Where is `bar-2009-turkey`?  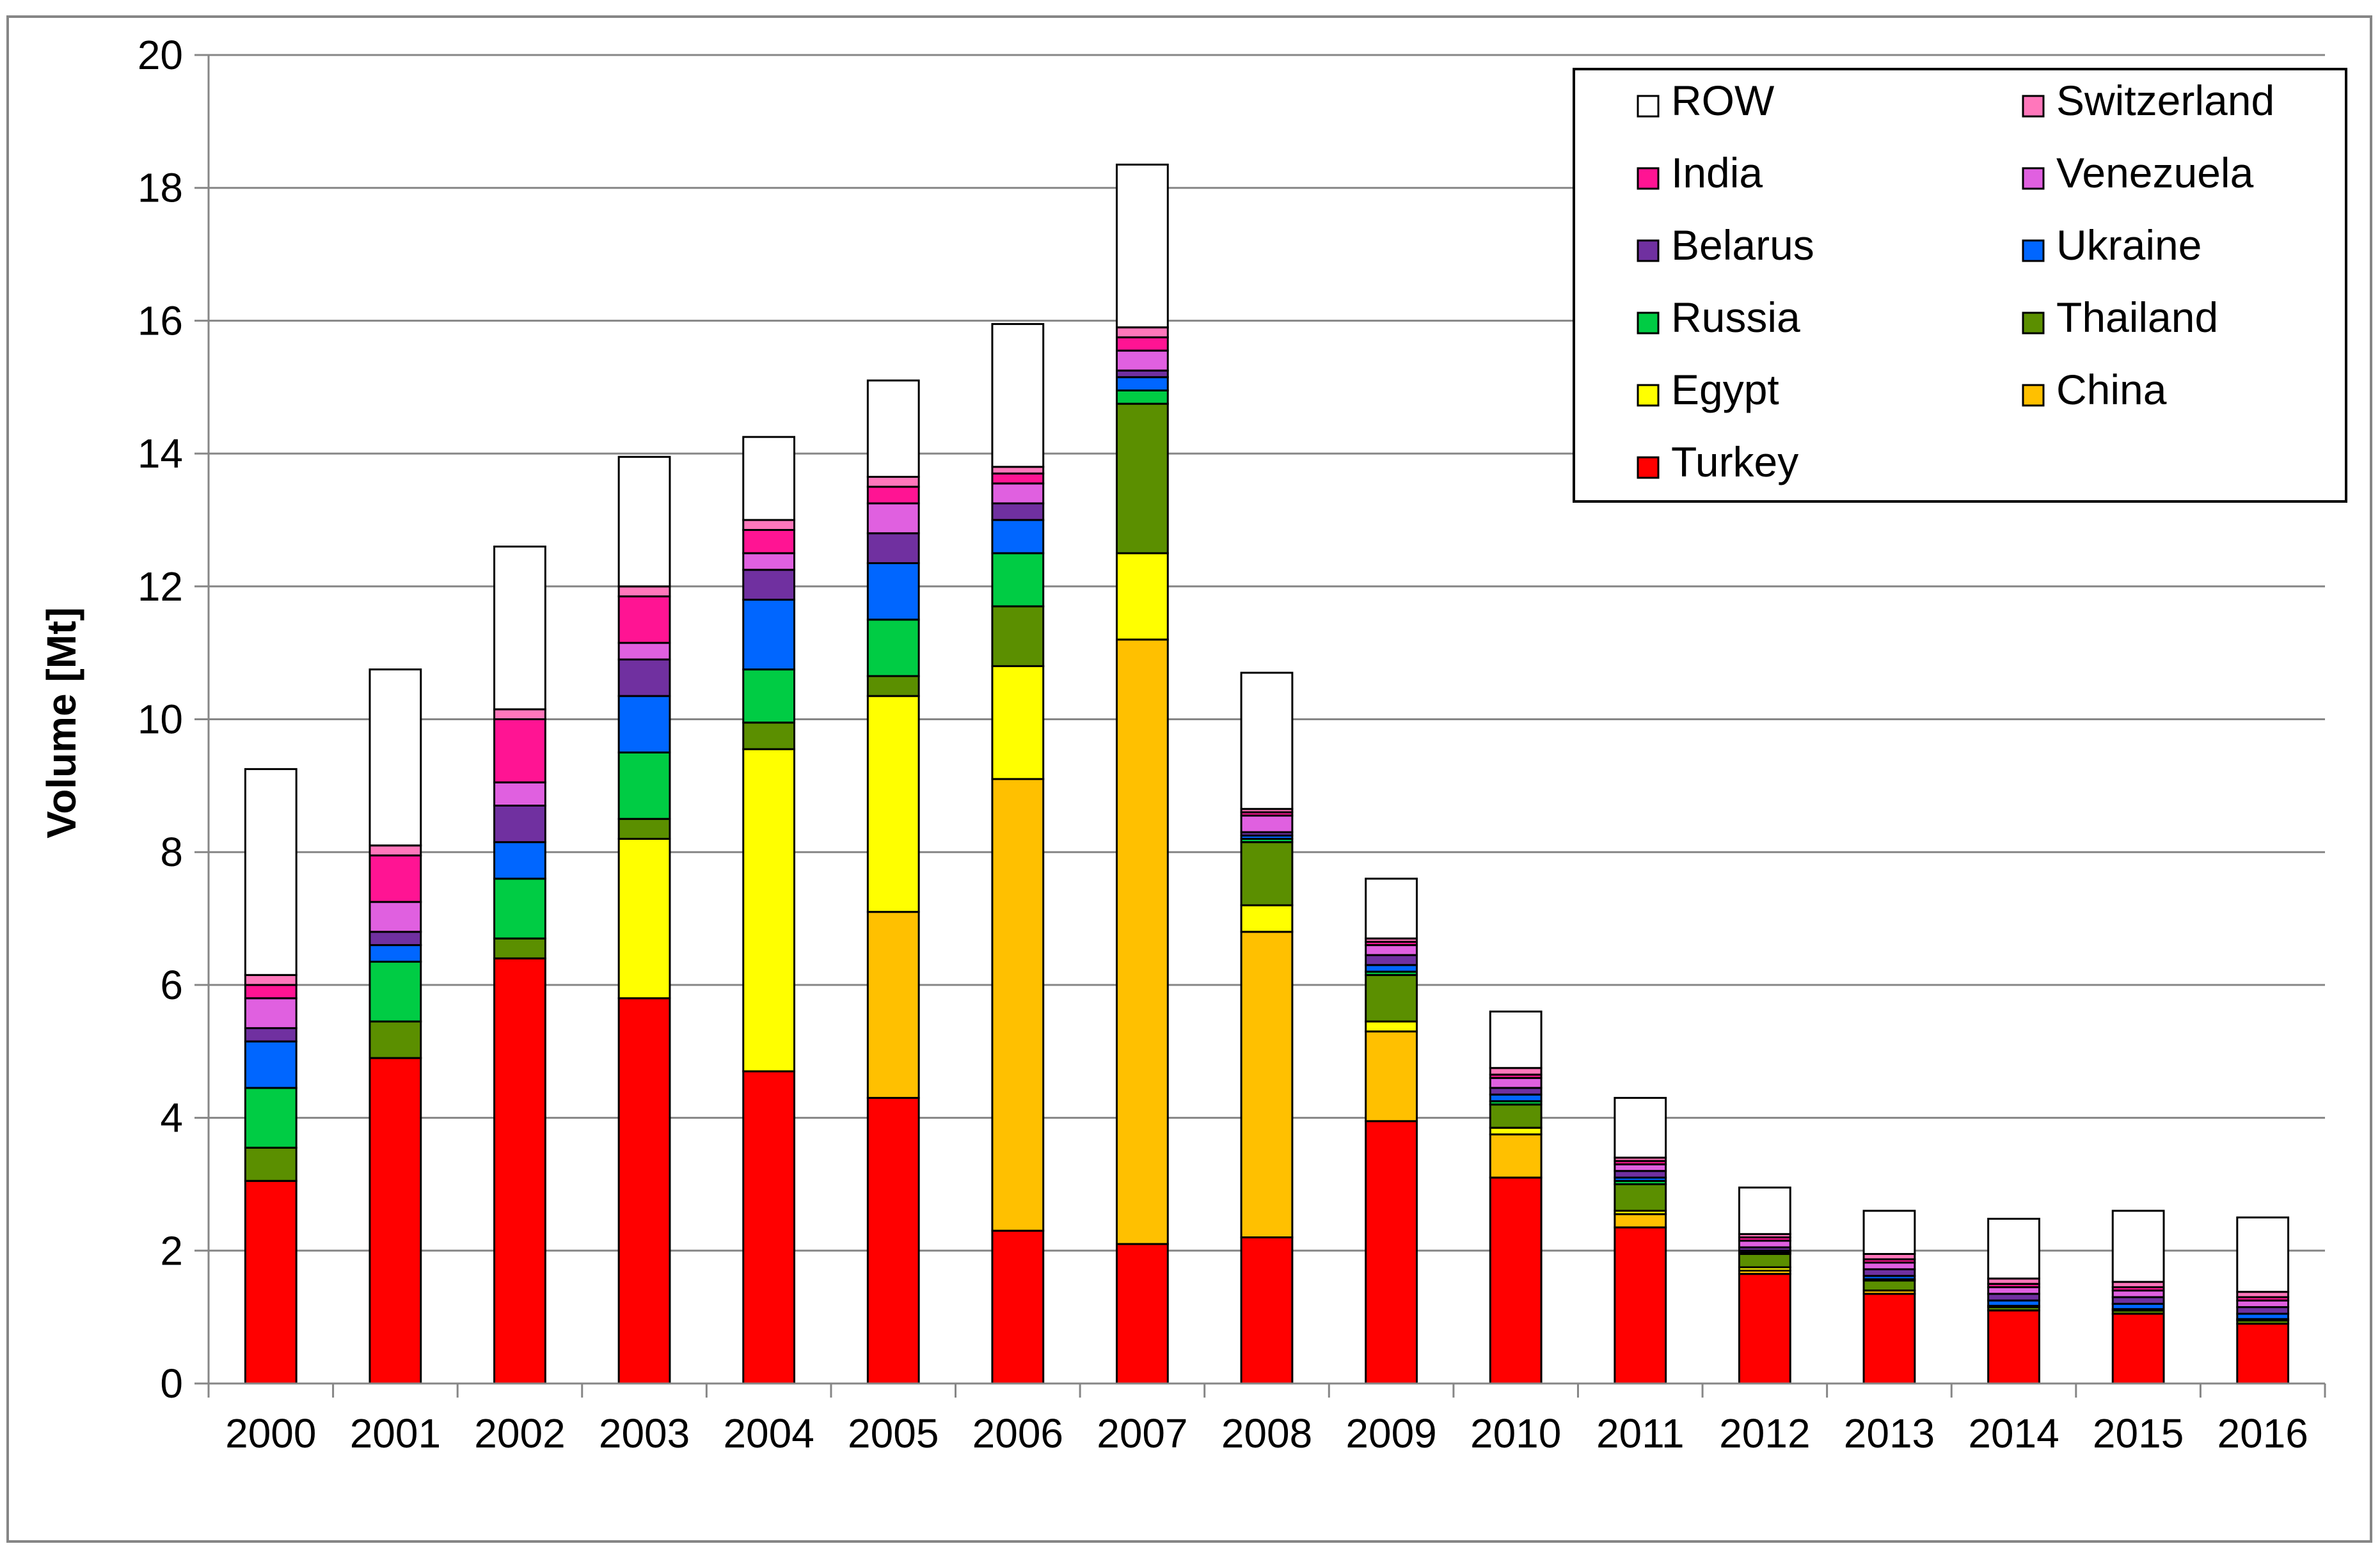
bar-2009-turkey is located at coordinates (1391, 1252).